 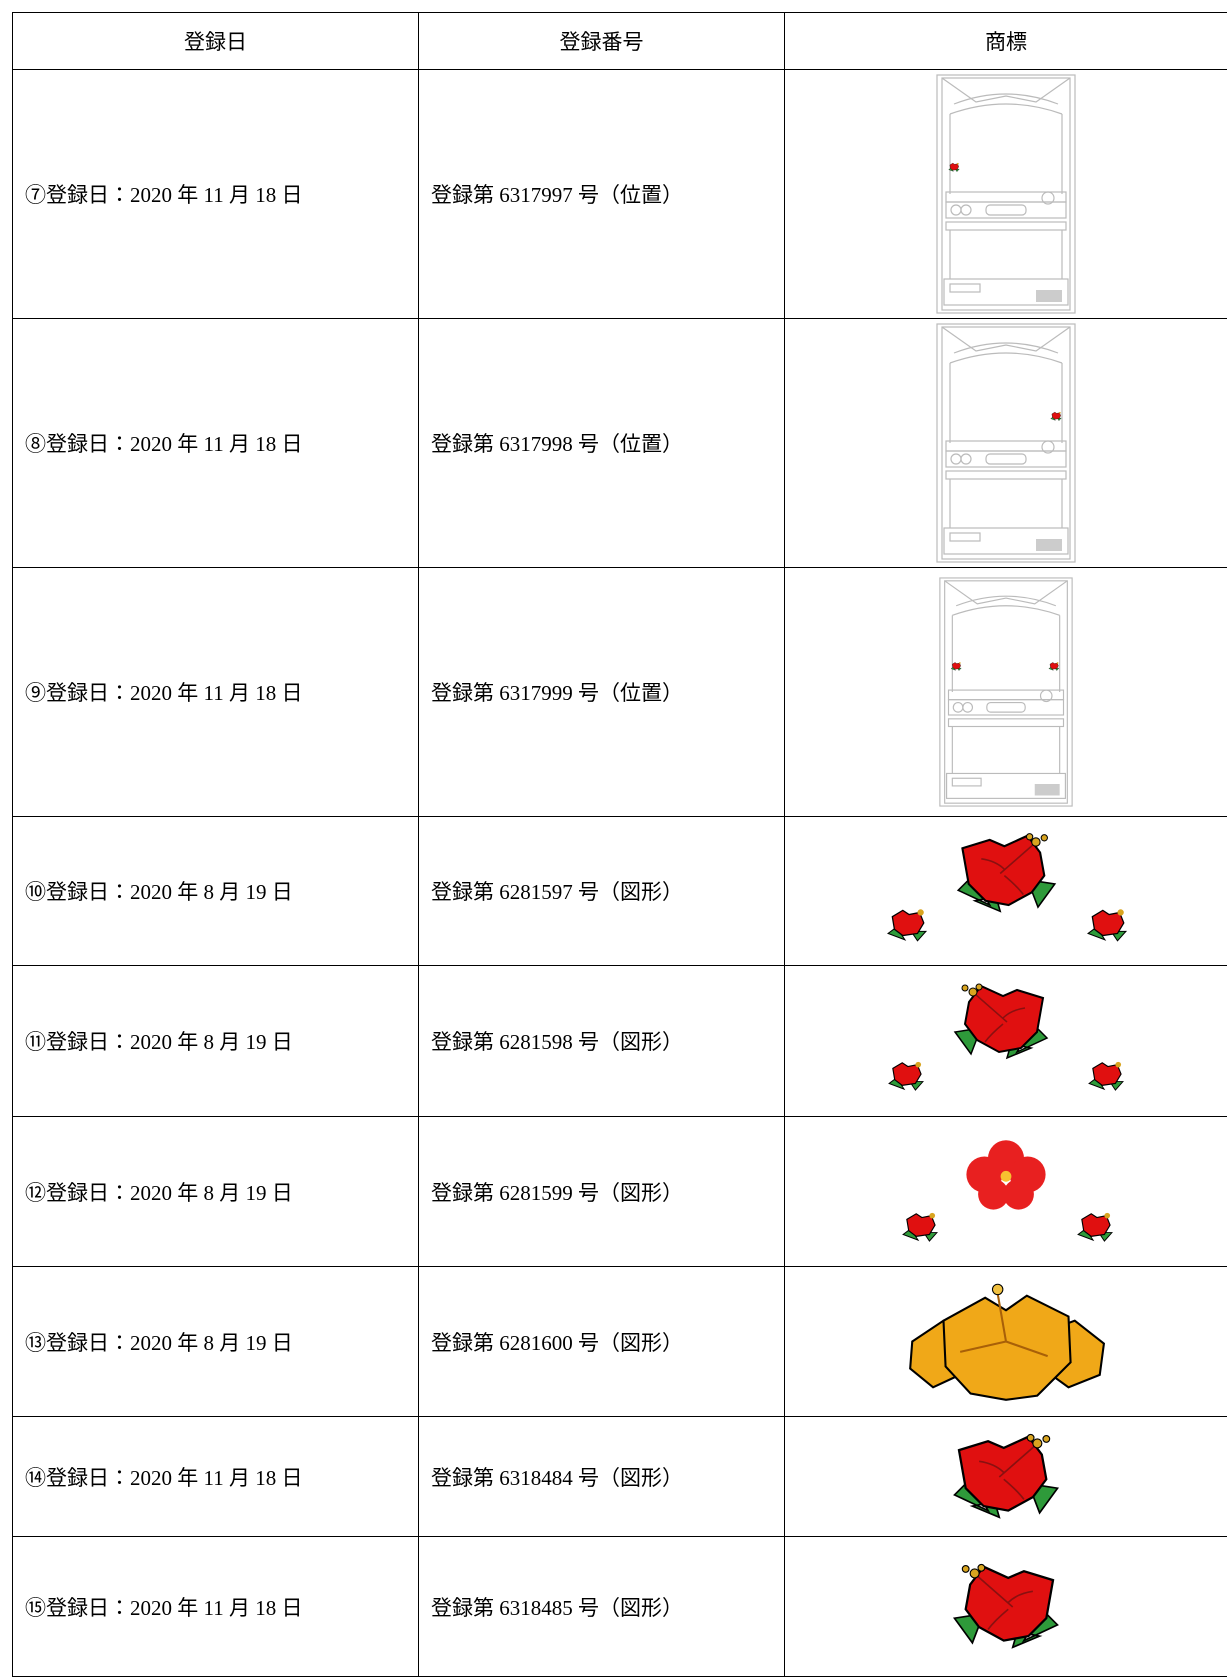 What do you see at coordinates (602, 1192) in the screenshot?
I see `number-cell: 登録第 6281599 号（図形）` at bounding box center [602, 1192].